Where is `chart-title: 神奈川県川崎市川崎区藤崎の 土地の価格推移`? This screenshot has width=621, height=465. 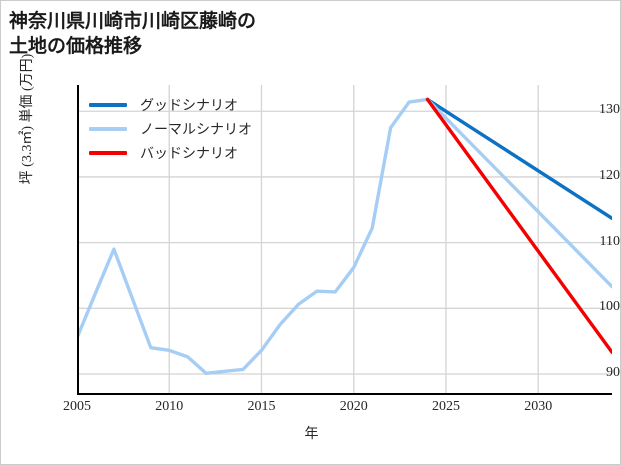 chart-title: 神奈川県川崎市川崎区藤崎の 土地の価格推移 is located at coordinates (133, 34).